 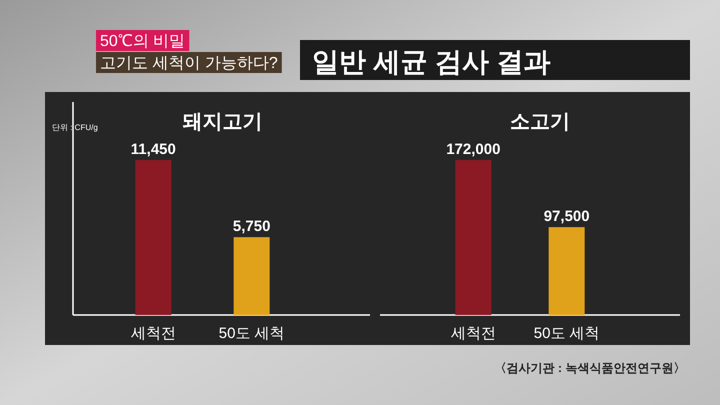 I want to click on text: 50℃의 비밀, so click(x=143, y=41).